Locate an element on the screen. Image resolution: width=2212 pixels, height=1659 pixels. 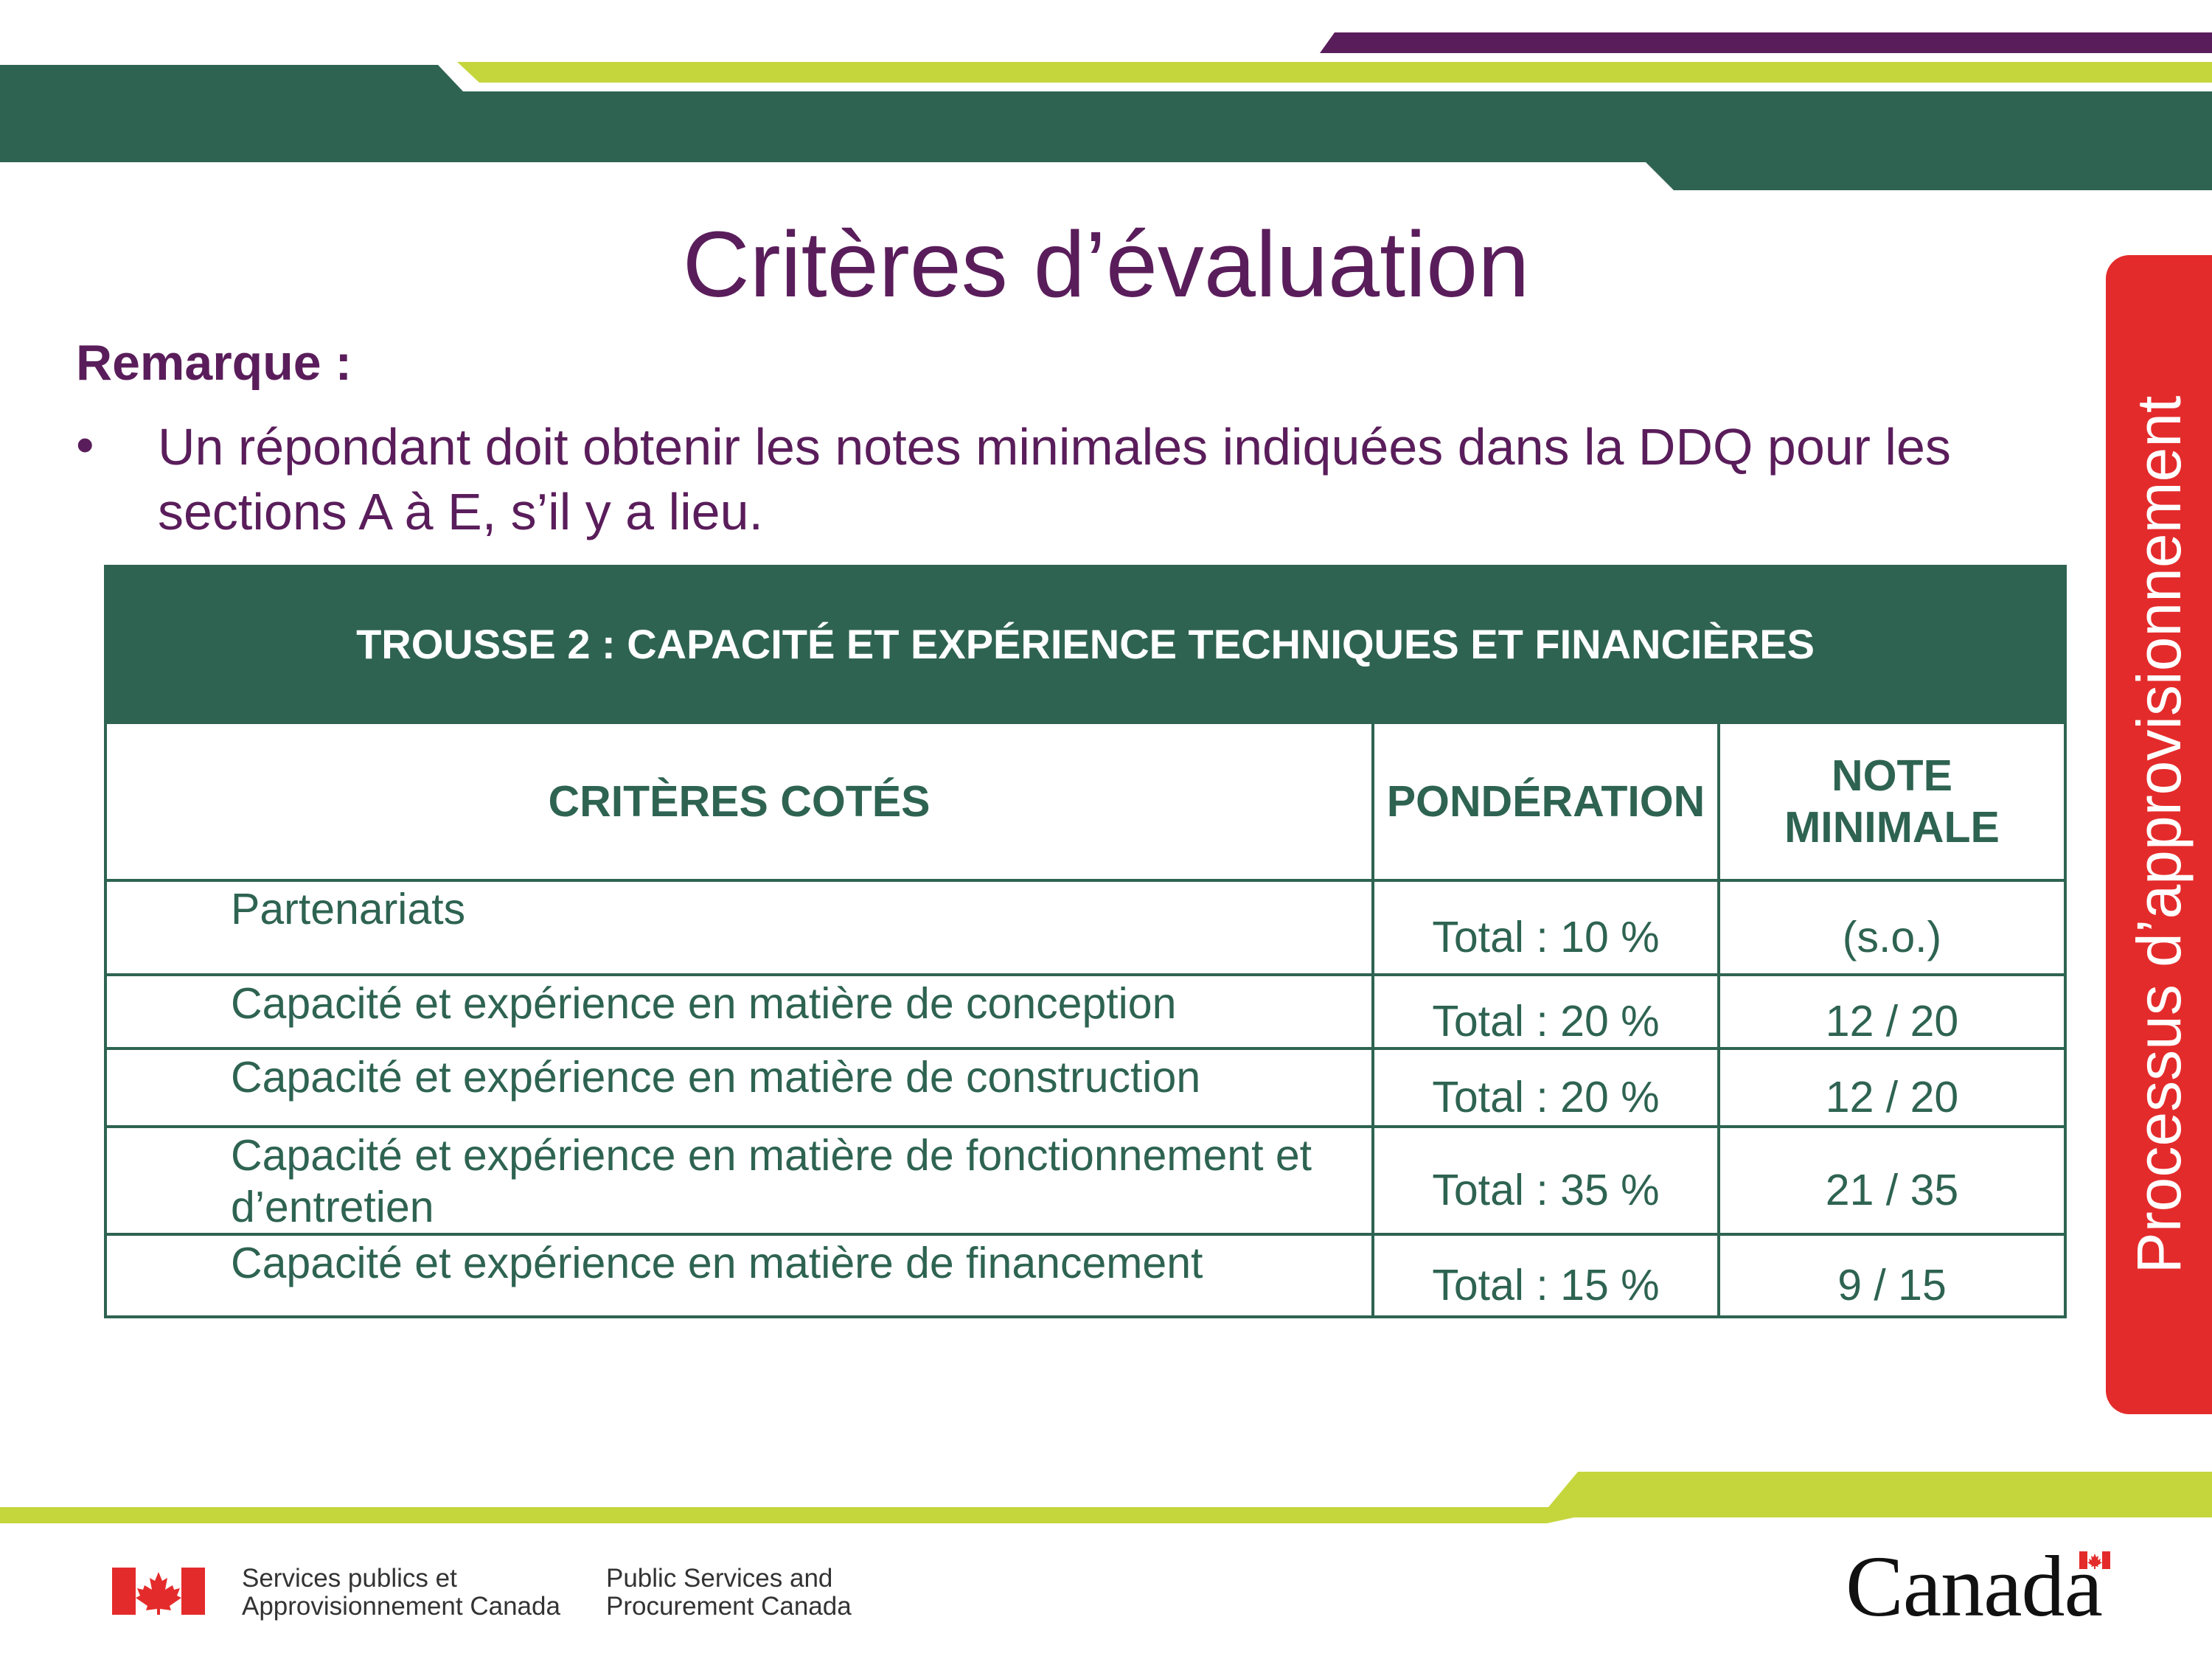
header-bands is located at coordinates (1106, 111).